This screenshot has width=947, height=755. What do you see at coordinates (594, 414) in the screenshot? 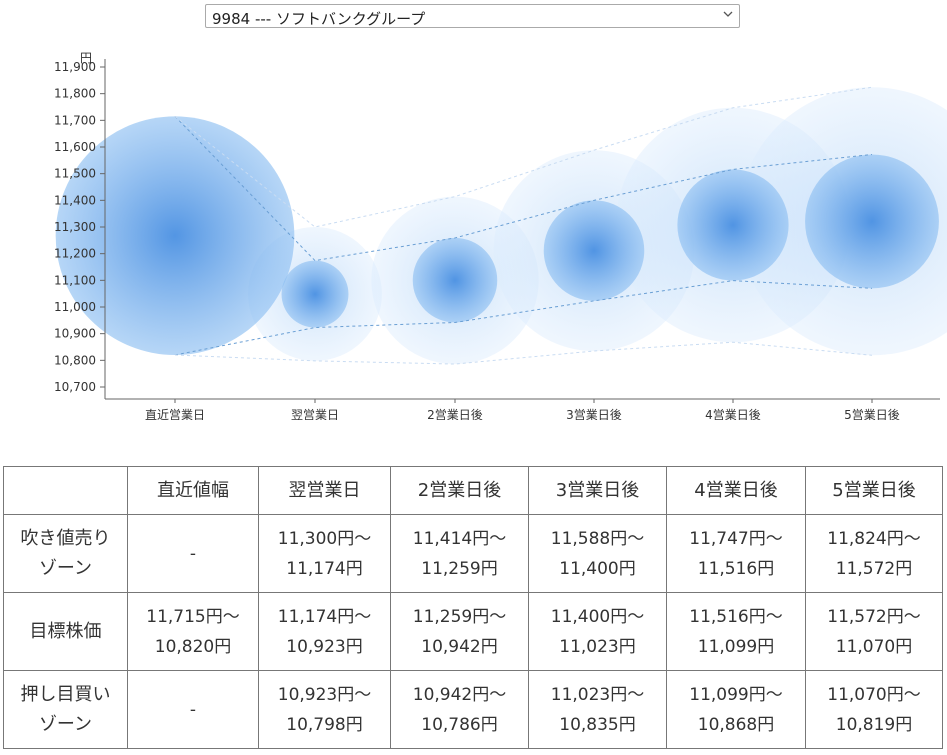
I see `x-tick-label: 3営業日後` at bounding box center [594, 414].